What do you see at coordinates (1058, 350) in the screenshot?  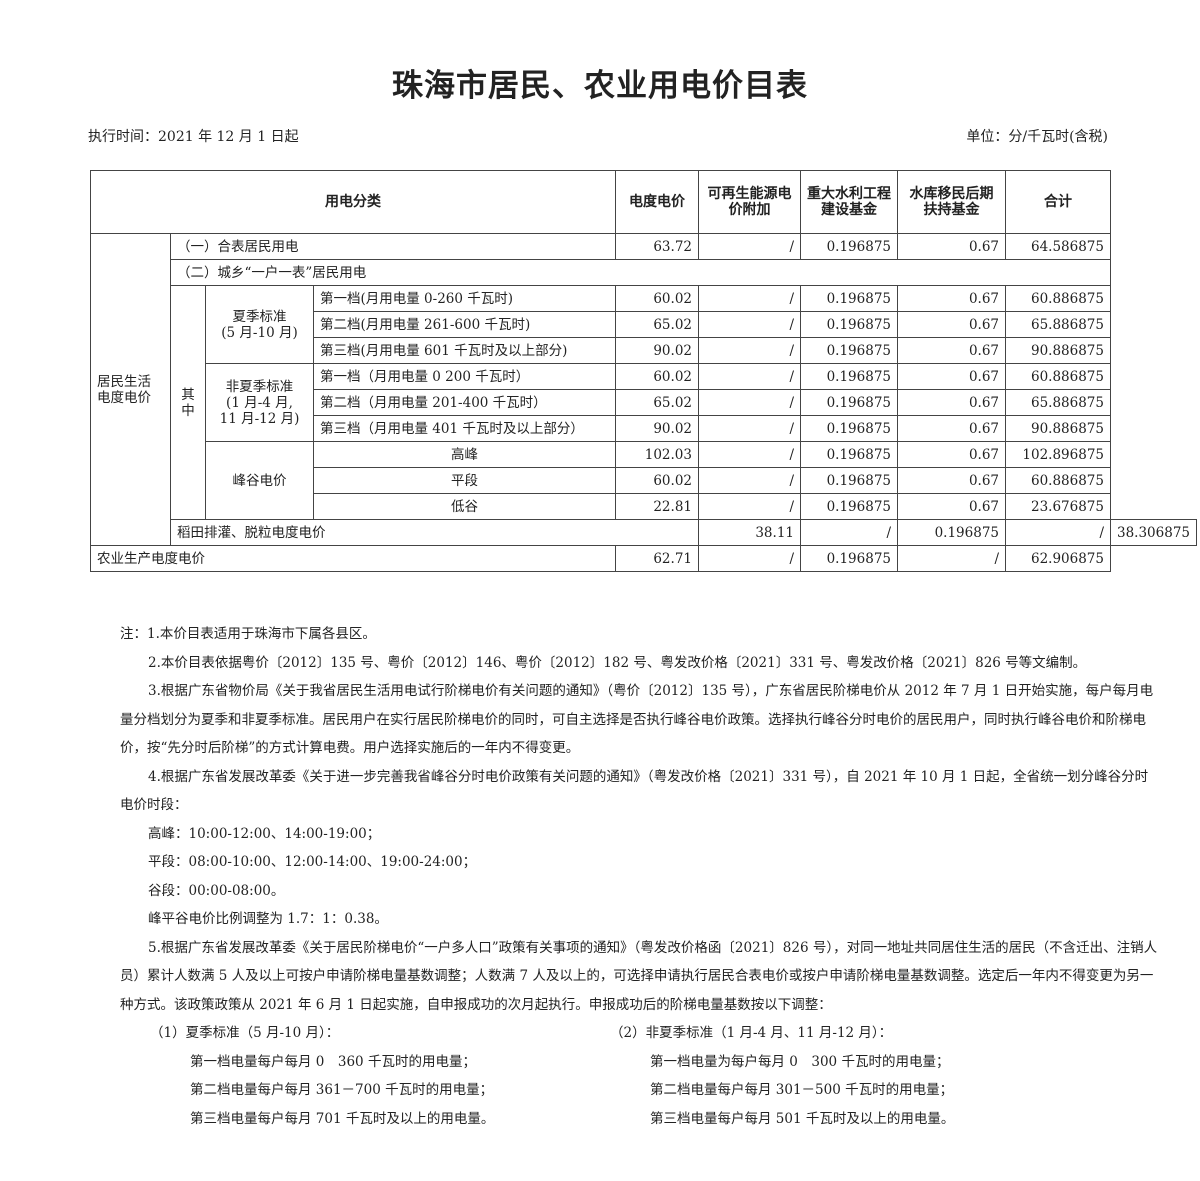 I see `total-cell: 90.886875` at bounding box center [1058, 350].